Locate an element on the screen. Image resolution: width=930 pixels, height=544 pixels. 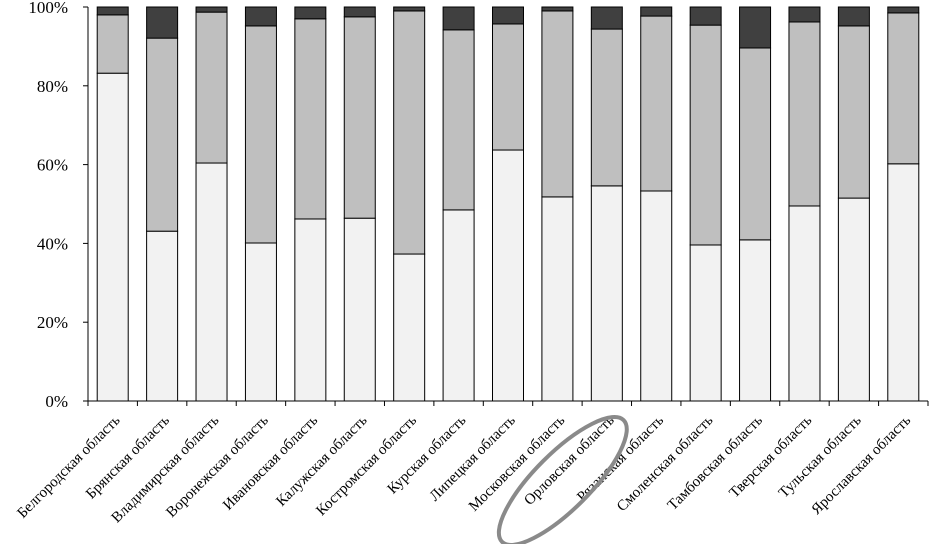
y-axis: 0% 20% 40% 60% 80% 100% is located at coordinates (58, 205).